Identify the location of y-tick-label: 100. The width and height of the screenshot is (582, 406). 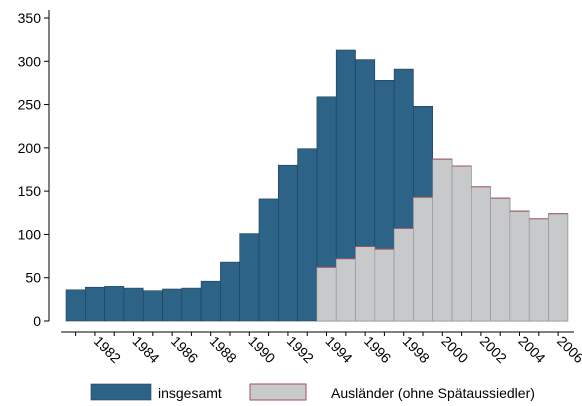
(30, 234).